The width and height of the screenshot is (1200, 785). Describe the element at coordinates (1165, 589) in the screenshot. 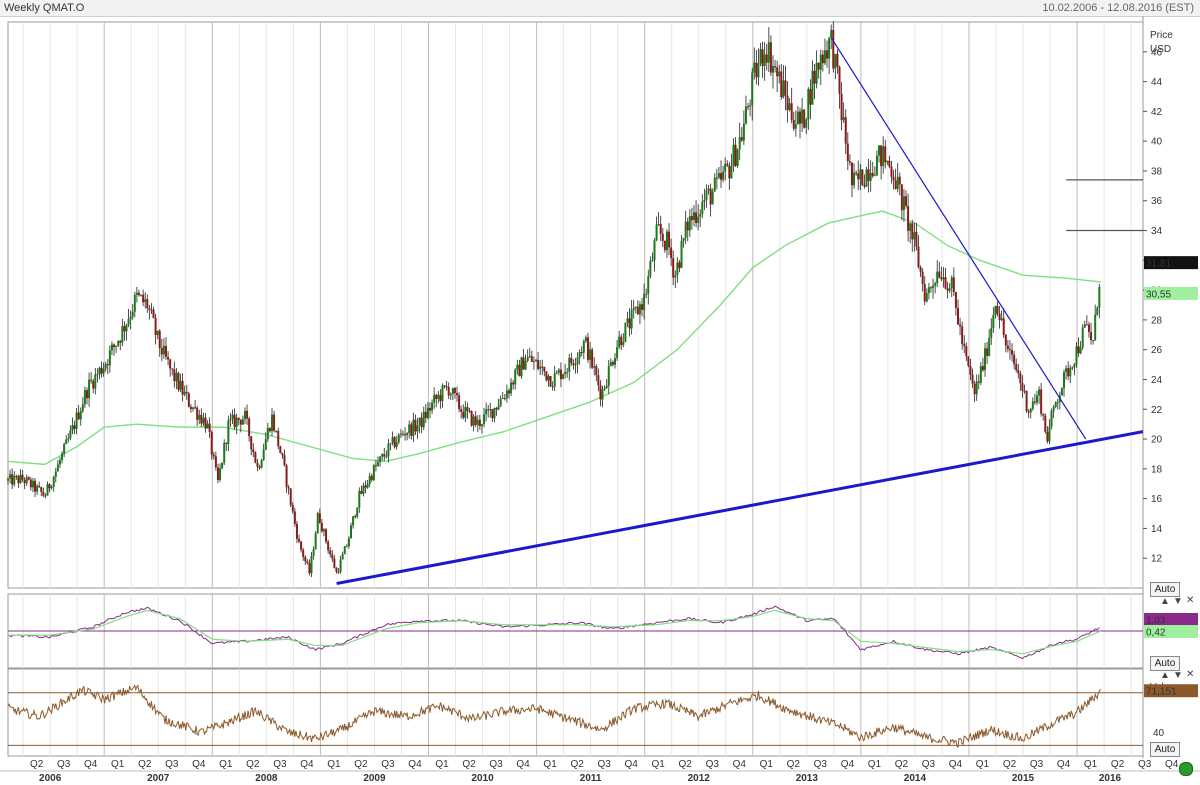

I see `auto-scale-button-price: Auto` at that location.